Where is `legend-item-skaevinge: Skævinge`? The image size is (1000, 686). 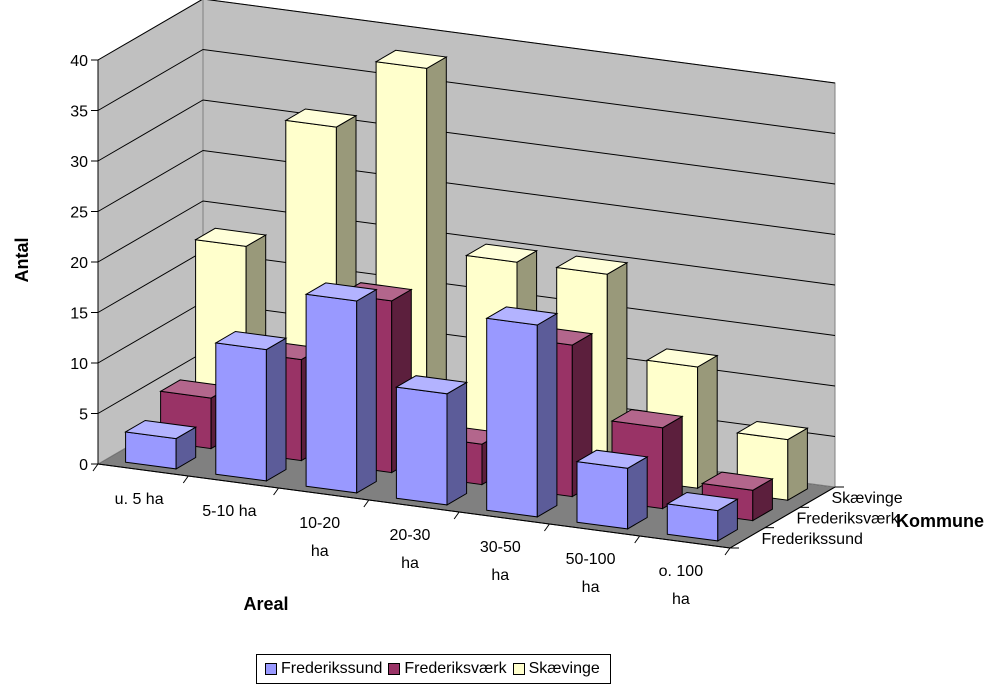 legend-item-skaevinge: Skævinge is located at coordinates (556, 669).